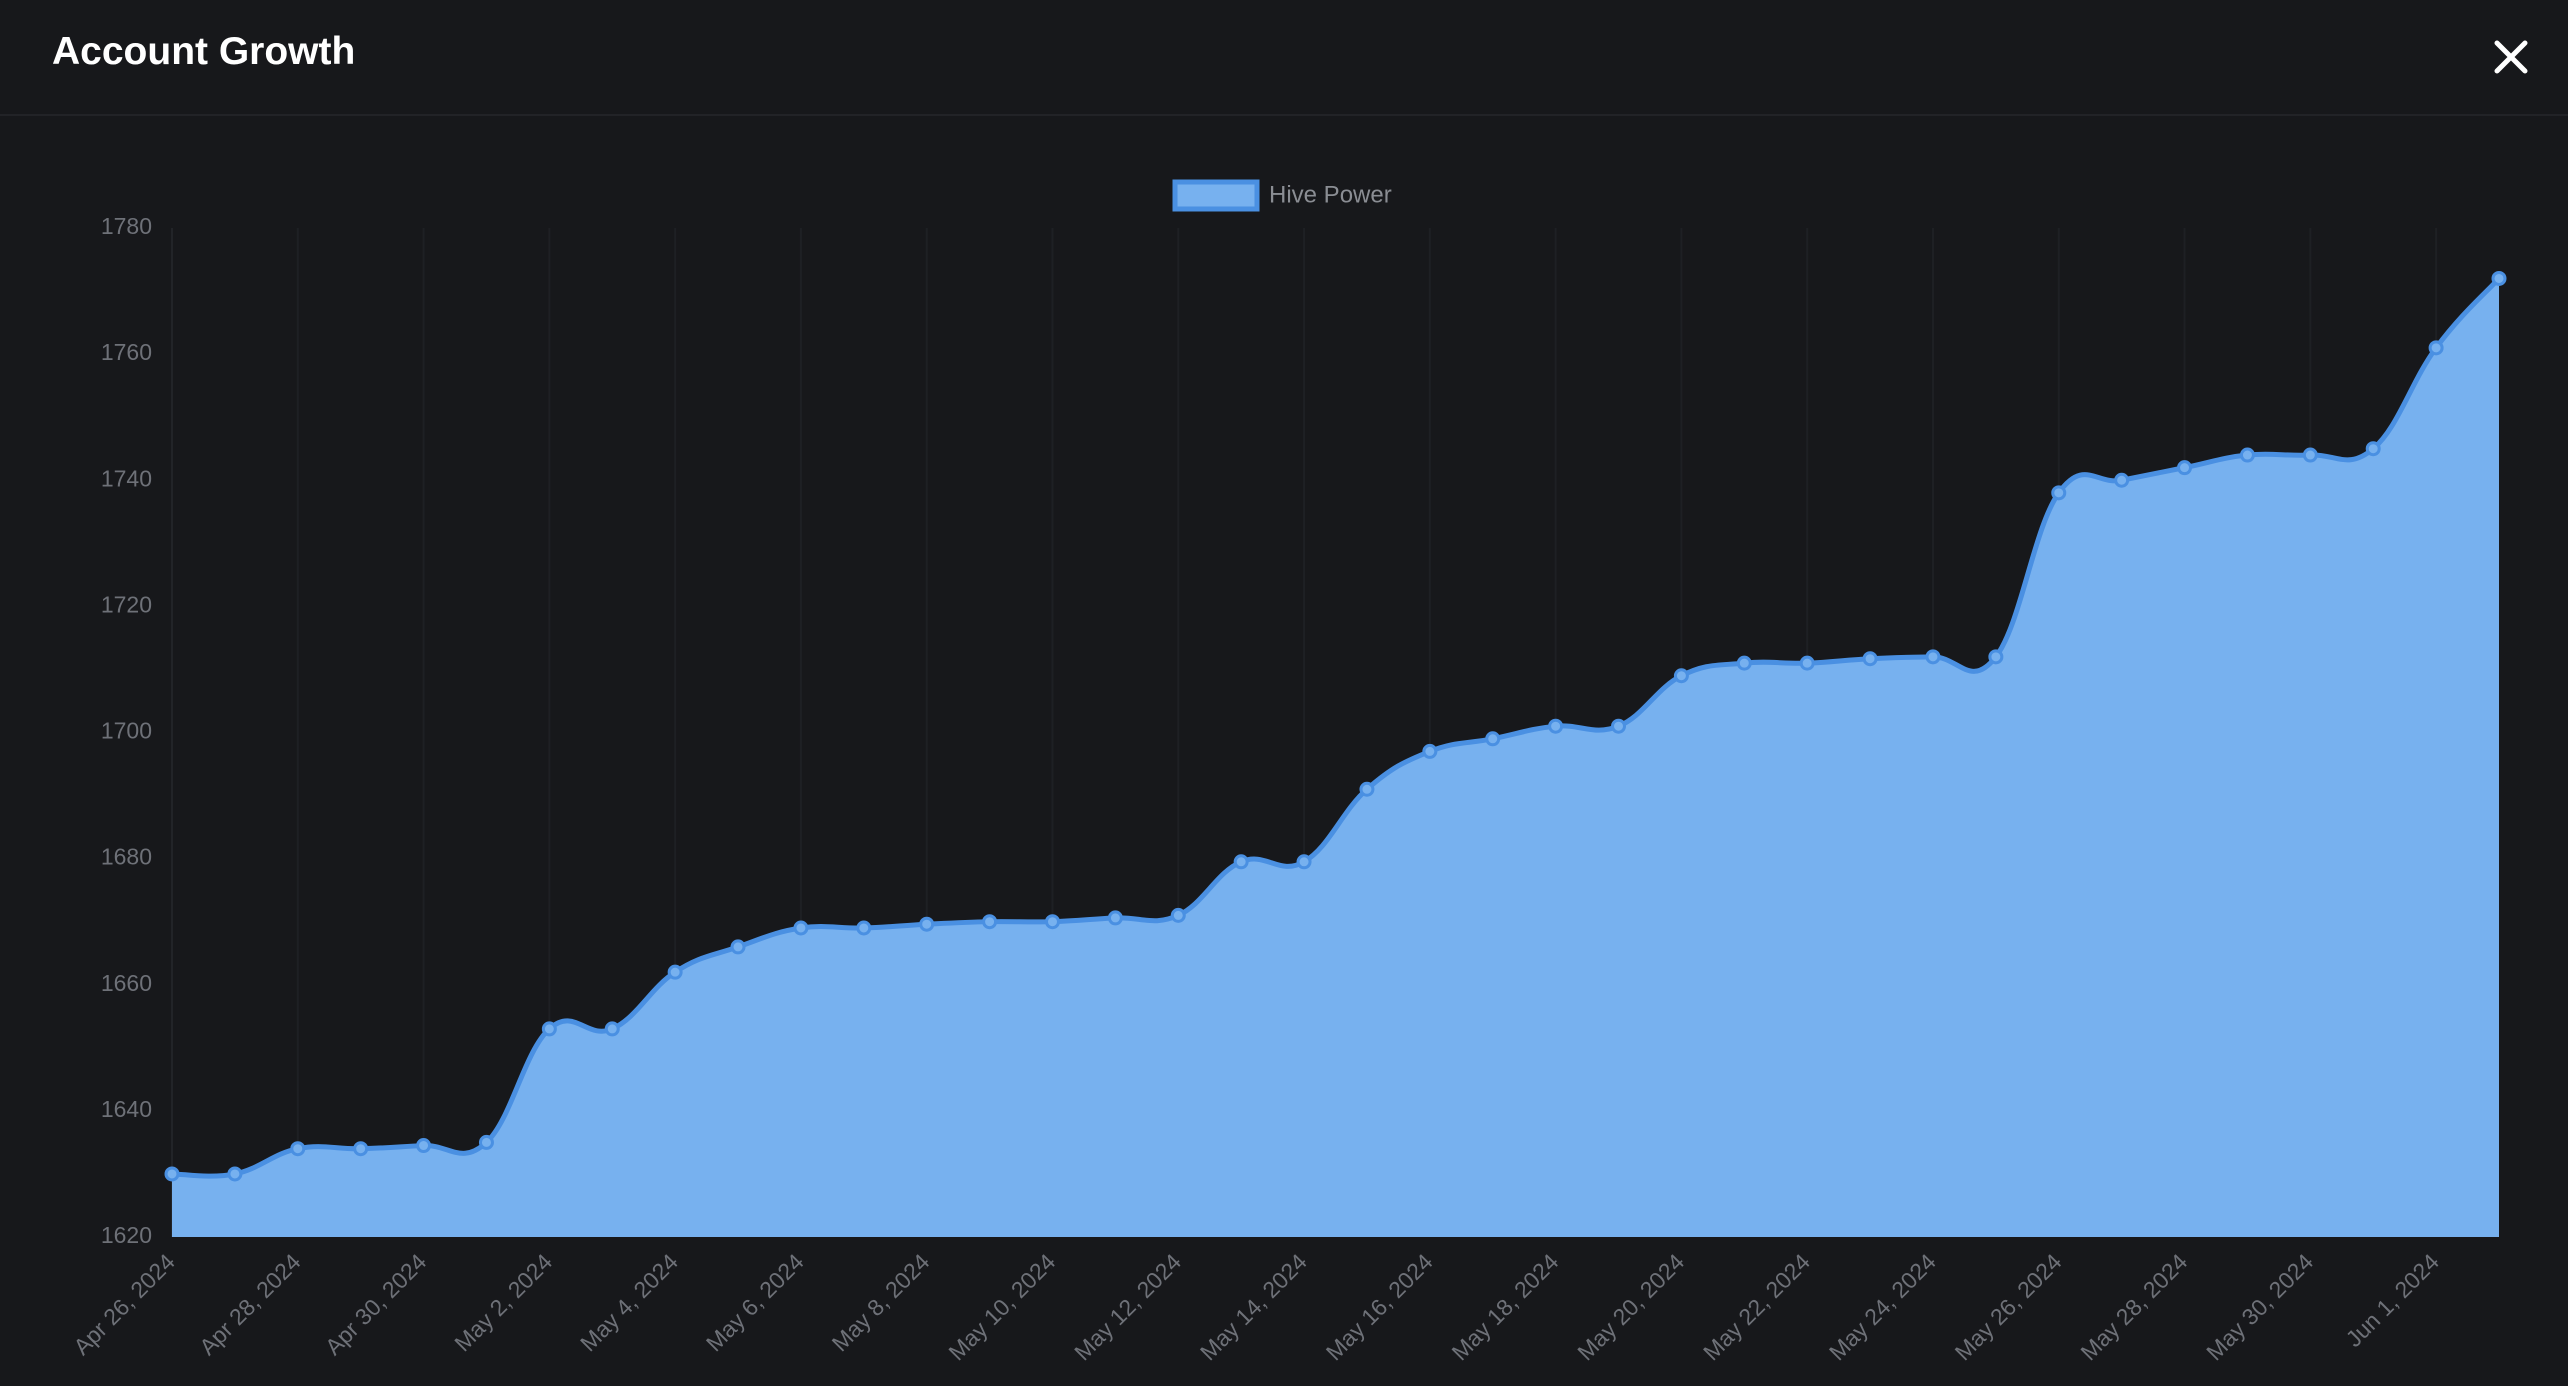 The width and height of the screenshot is (2568, 1386). Describe the element at coordinates (629, 1302) in the screenshot. I see `x-tick-label: May 4, 2024` at that location.